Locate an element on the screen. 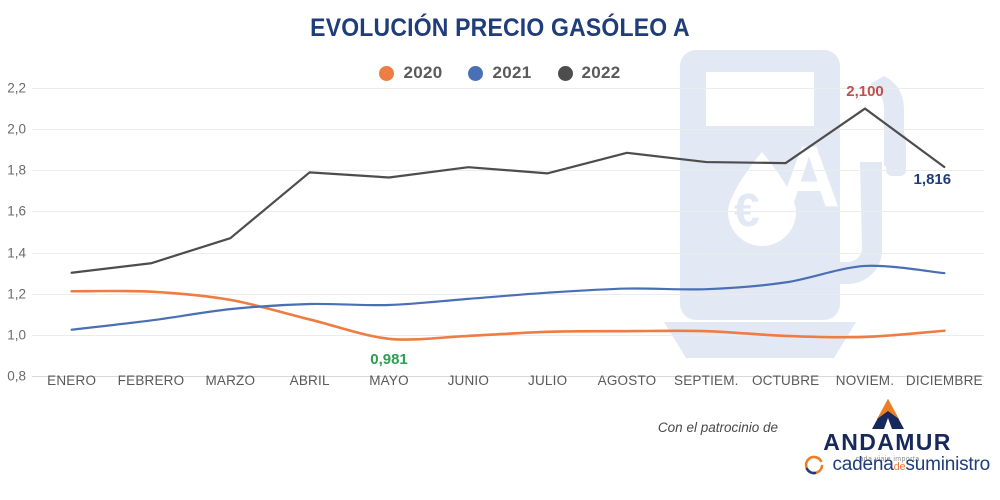 This screenshot has height=500, width=1000. x-axis-tick-label: SEPTIEM. is located at coordinates (706, 380).